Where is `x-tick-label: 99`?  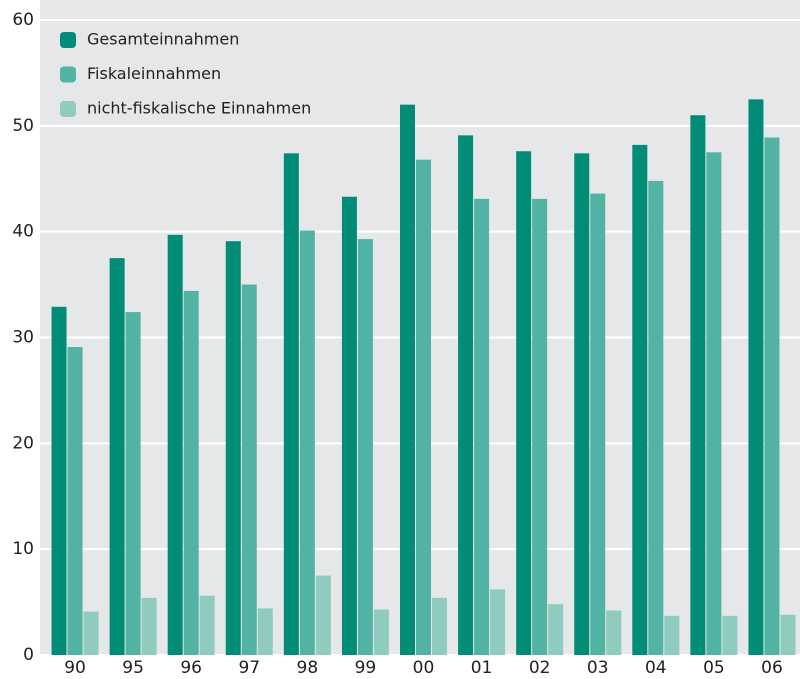 x-tick-label: 99 is located at coordinates (366, 668).